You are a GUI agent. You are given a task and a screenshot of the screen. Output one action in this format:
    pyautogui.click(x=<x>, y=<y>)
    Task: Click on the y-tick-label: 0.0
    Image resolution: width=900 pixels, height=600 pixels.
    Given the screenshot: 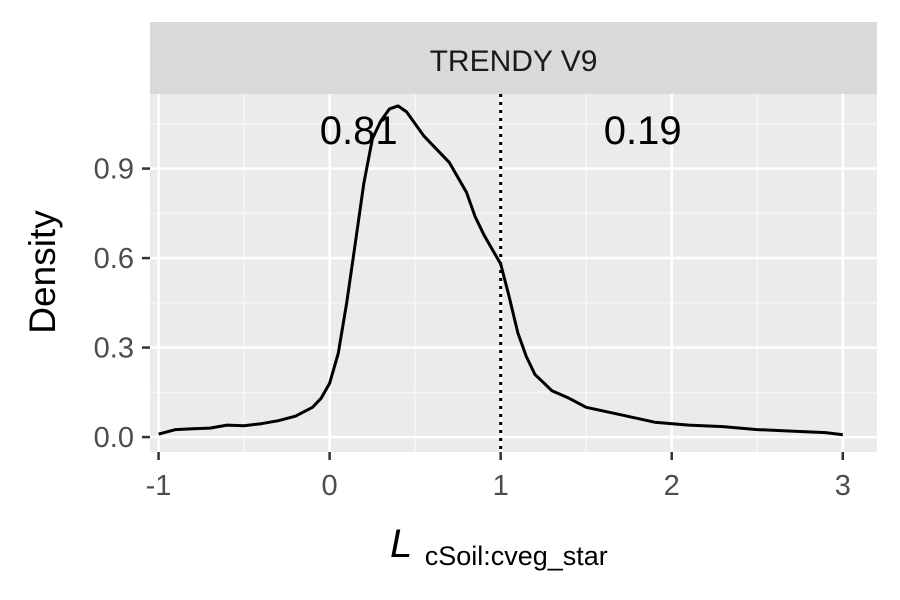 What is the action you would take?
    pyautogui.click(x=114, y=438)
    